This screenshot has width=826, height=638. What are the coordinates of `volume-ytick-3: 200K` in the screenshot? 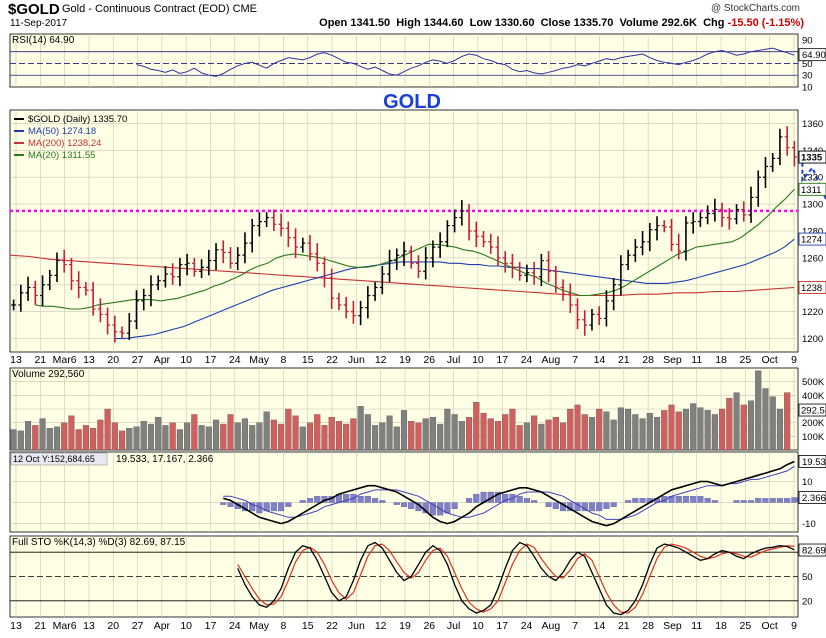 It's located at (813, 423).